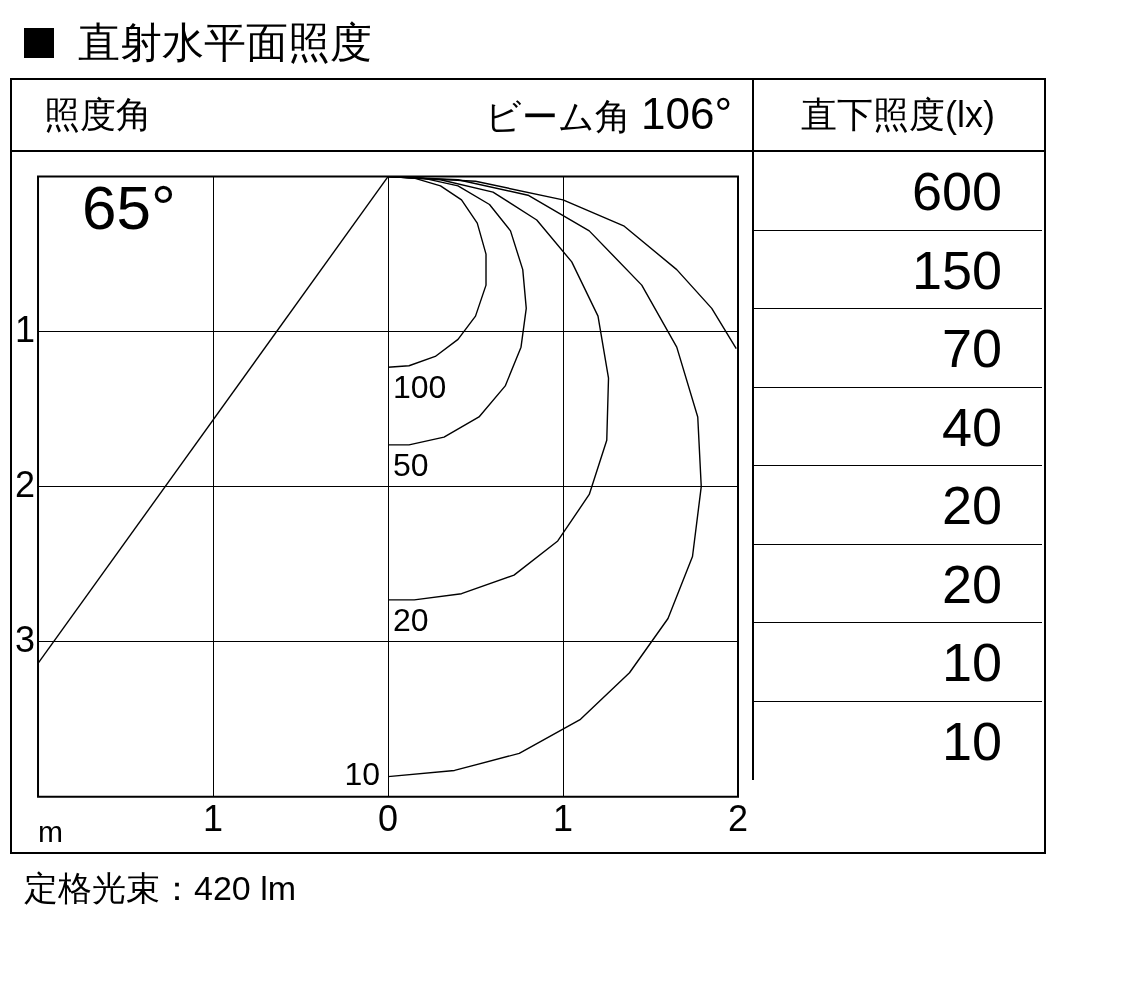 This screenshot has width=1122, height=999. What do you see at coordinates (411, 464) in the screenshot?
I see `series-label: 50` at bounding box center [411, 464].